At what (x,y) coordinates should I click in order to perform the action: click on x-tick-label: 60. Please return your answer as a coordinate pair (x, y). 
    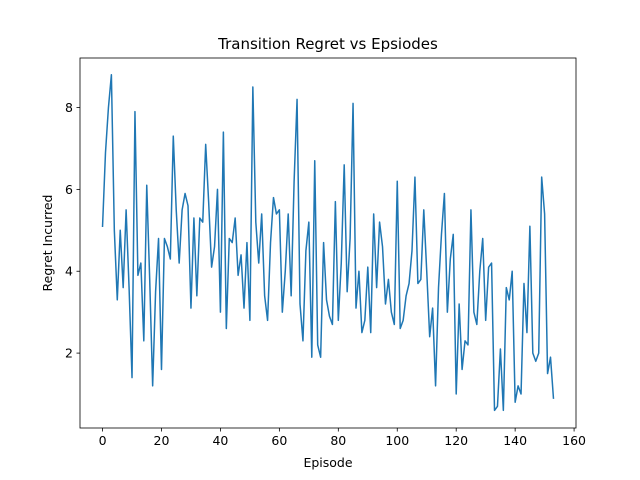
    Looking at the image, I should click on (279, 440).